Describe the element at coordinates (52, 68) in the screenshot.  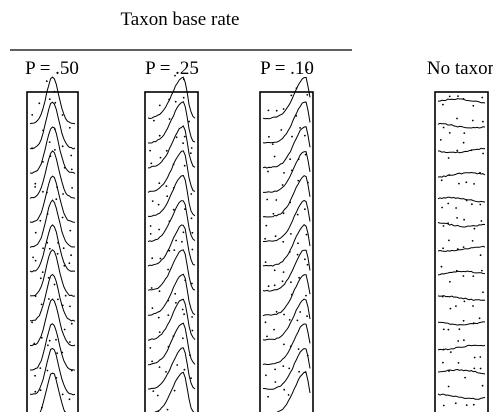
I see `panel-label-p50: P = .50` at that location.